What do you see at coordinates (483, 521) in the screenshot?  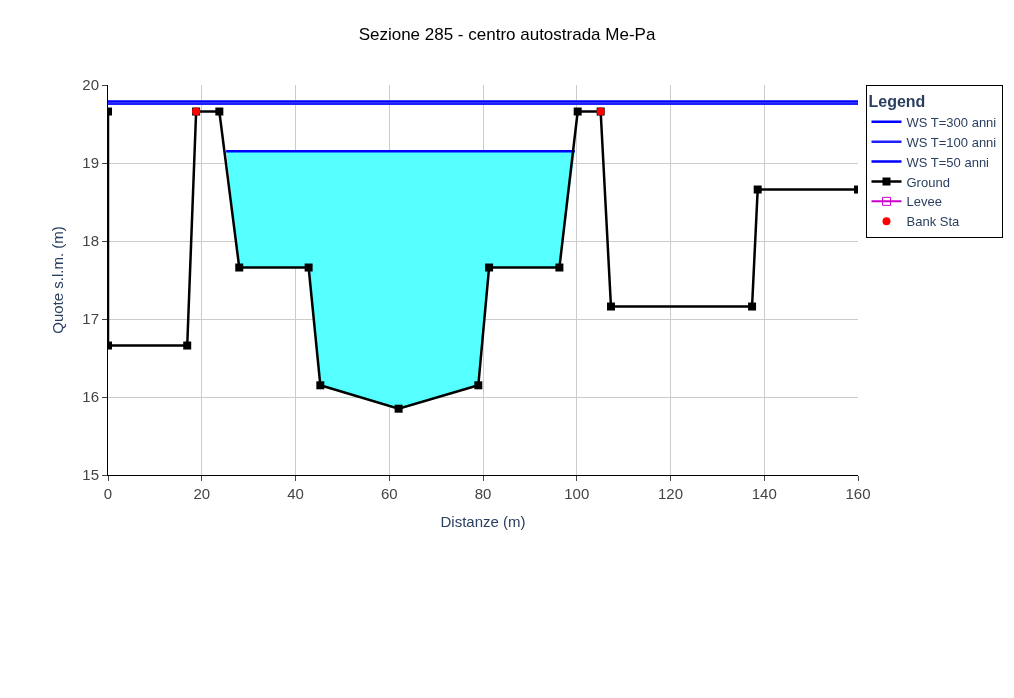 I see `x-axis-title: Distanze (m)` at bounding box center [483, 521].